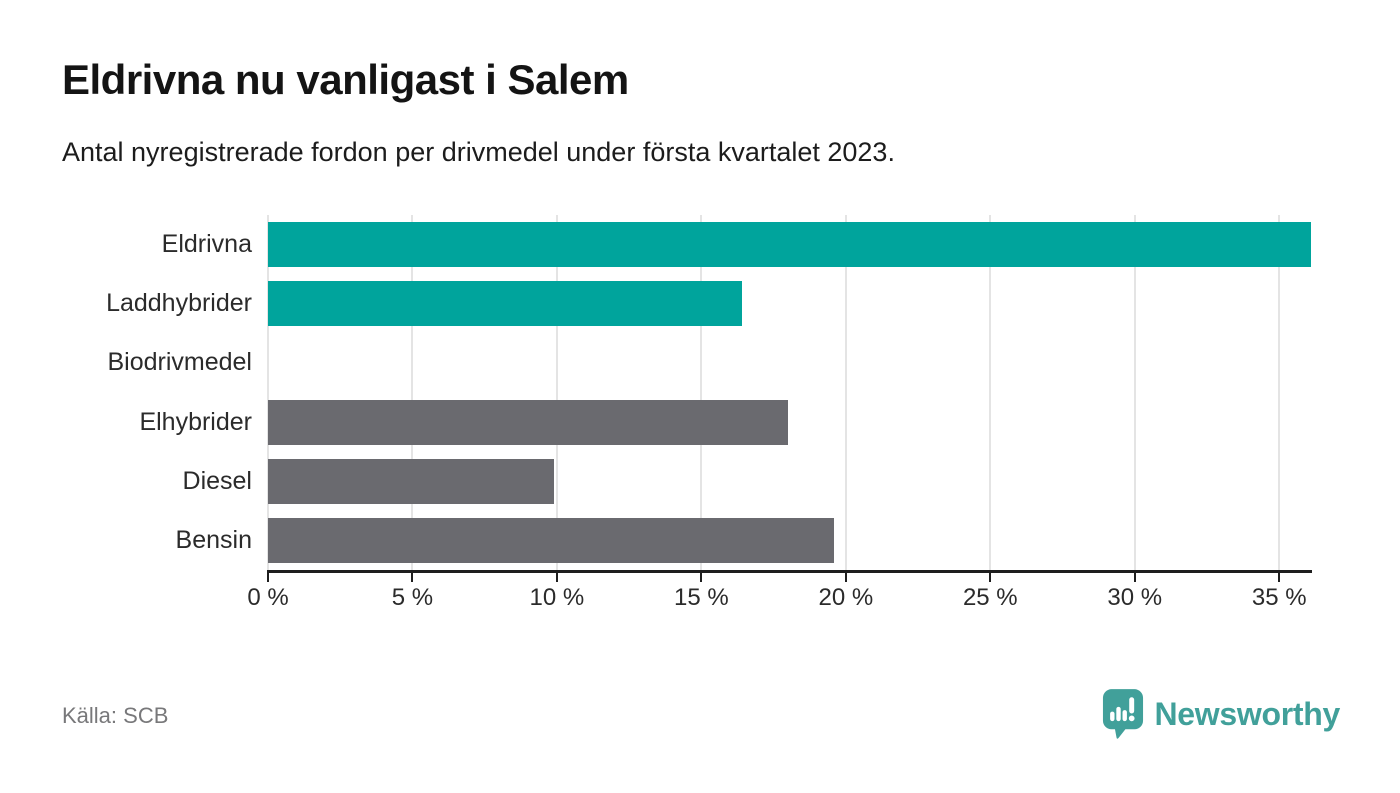 Image resolution: width=1400 pixels, height=793 pixels. Describe the element at coordinates (1247, 713) in the screenshot. I see `brand-wordmark: Newsworthy` at that location.